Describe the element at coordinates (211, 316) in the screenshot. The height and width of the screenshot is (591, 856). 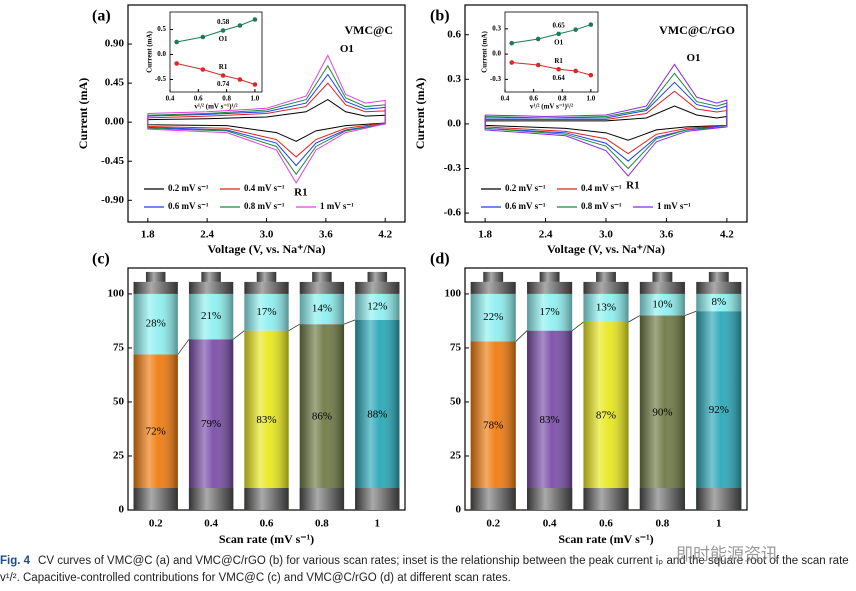
I see `bar-value-label: 21%` at that location.